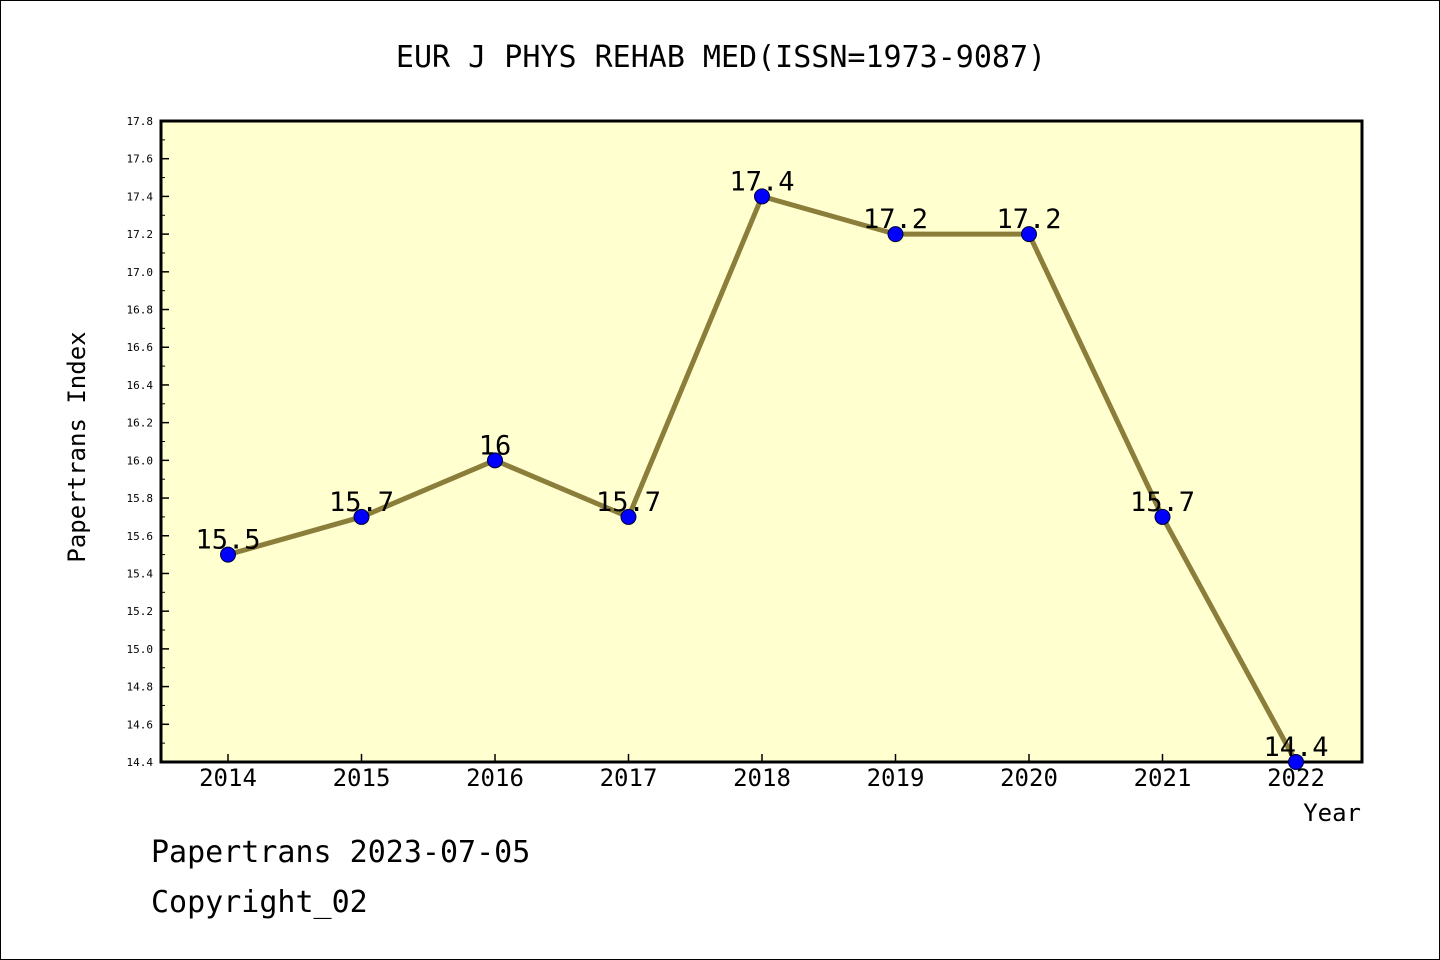  Describe the element at coordinates (140, 498) in the screenshot. I see `y-tick-label: 15.8` at that location.